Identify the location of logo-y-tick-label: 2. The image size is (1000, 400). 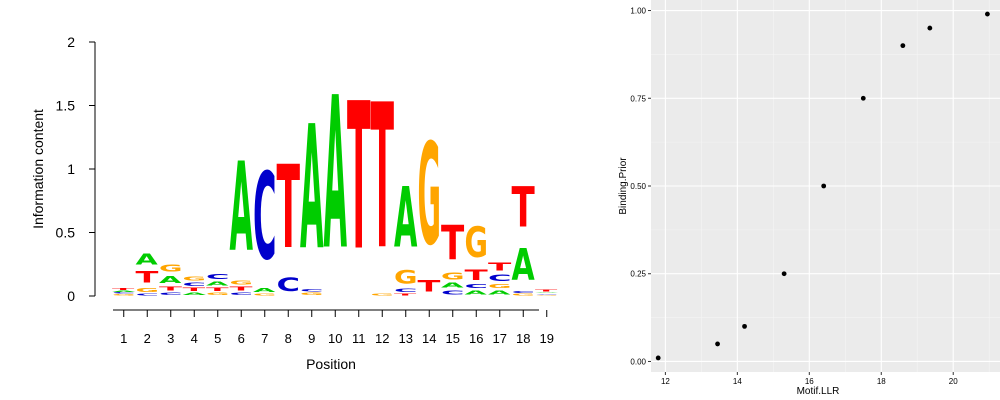
(71, 42).